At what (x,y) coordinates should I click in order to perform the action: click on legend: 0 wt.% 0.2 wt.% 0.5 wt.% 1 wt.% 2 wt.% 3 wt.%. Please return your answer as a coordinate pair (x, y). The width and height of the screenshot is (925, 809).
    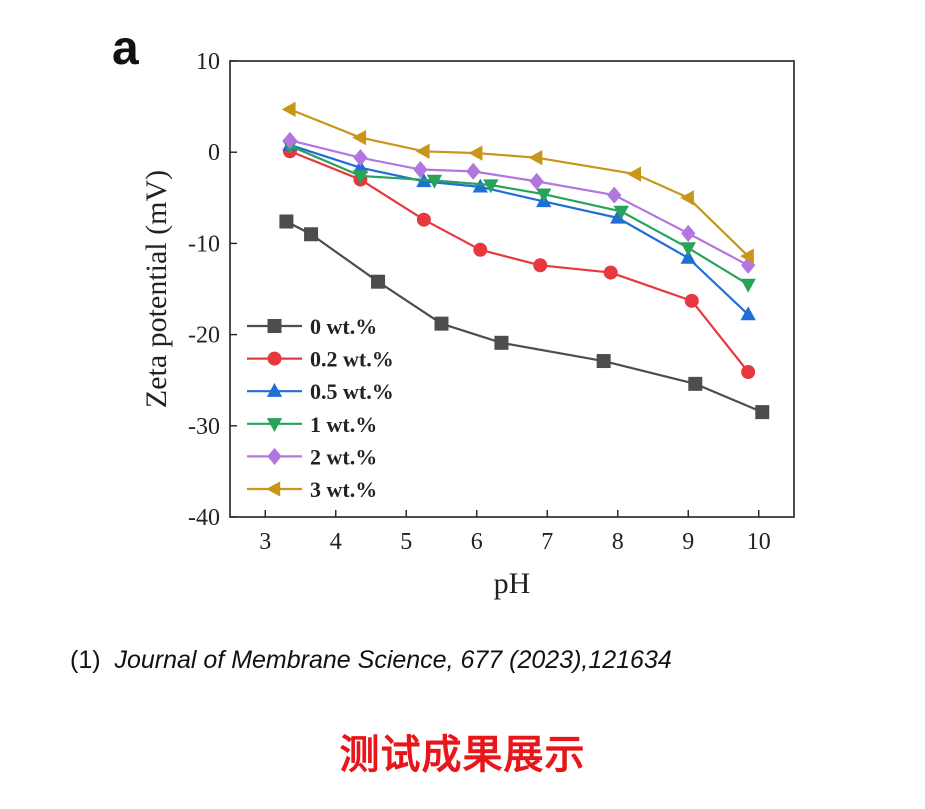
    Looking at the image, I should click on (320, 408).